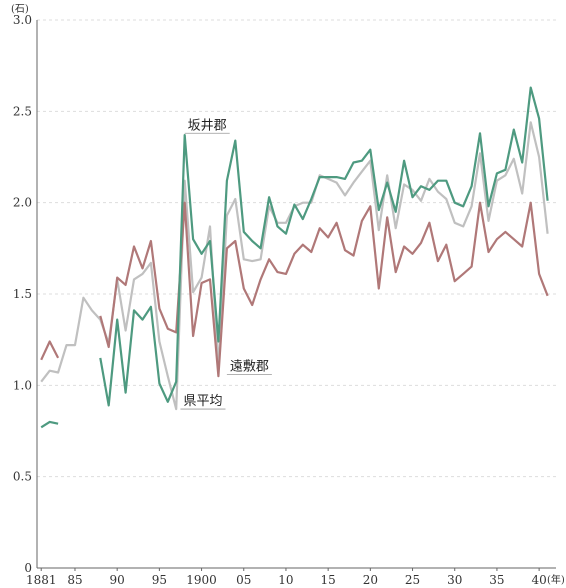  Describe the element at coordinates (22, 385) in the screenshot. I see `y-tick-label: 1.0` at that location.